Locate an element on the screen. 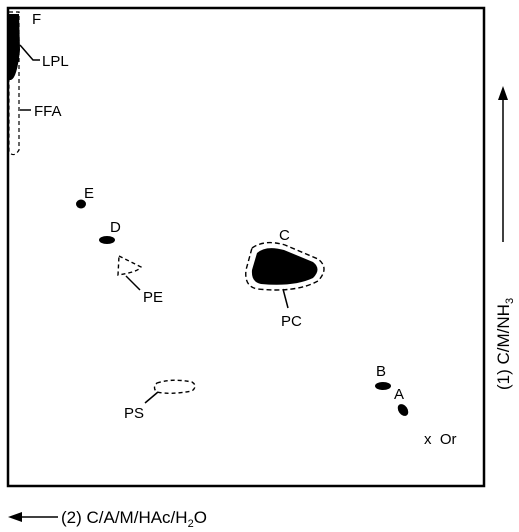 The height and width of the screenshot is (532, 519). label-pc: PC is located at coordinates (291, 321).